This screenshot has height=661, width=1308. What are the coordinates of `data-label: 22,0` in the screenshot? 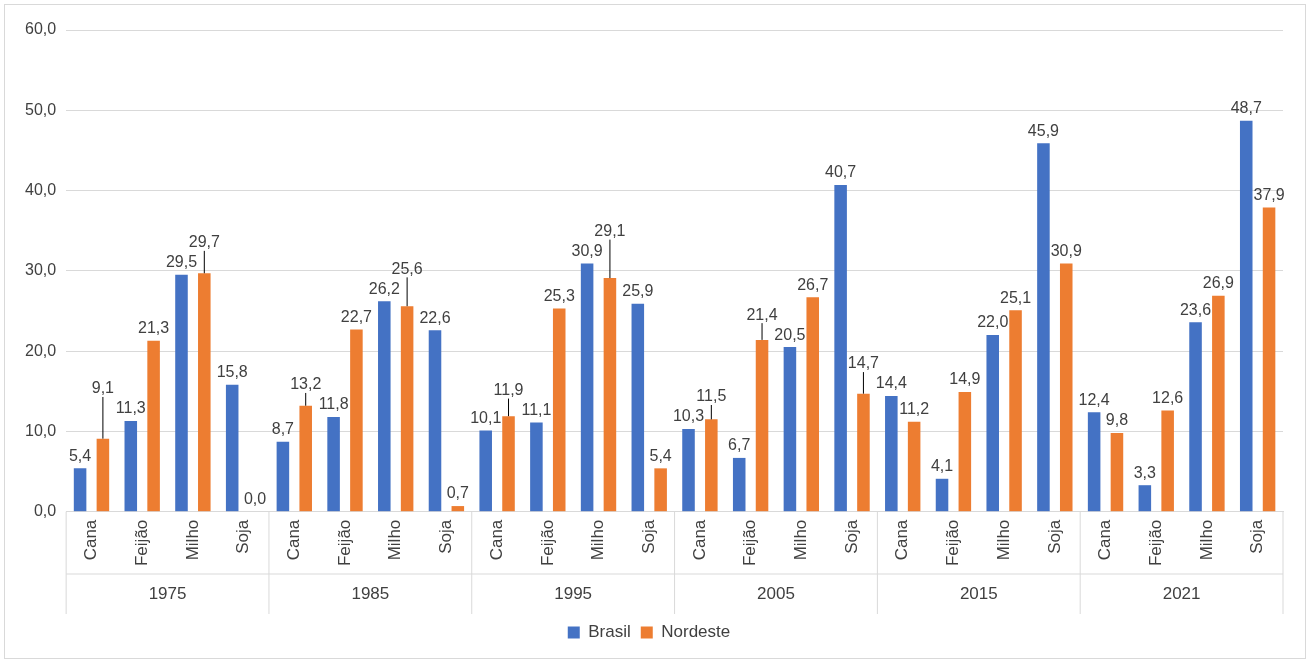 It's located at (993, 322).